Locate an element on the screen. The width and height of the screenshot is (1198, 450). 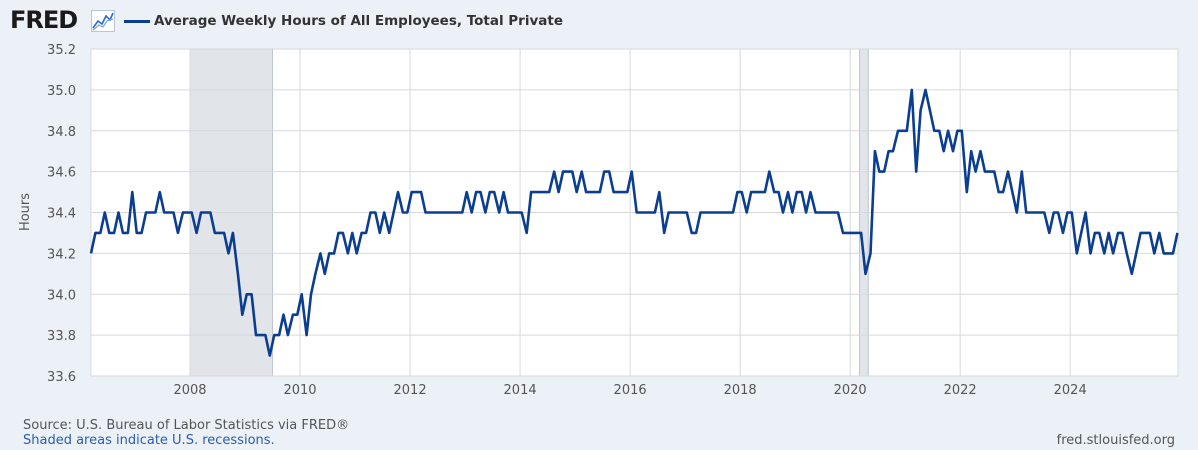
site-url: fred.stlouisfed.org is located at coordinates (1115, 440).